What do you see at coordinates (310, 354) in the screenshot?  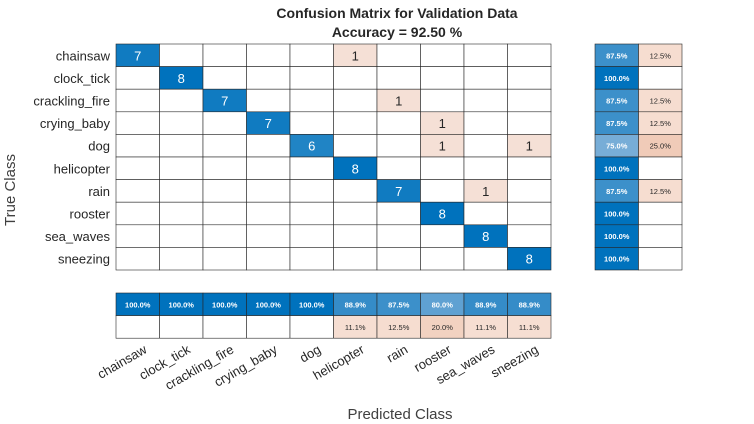 I see `column-tick-label: dog` at bounding box center [310, 354].